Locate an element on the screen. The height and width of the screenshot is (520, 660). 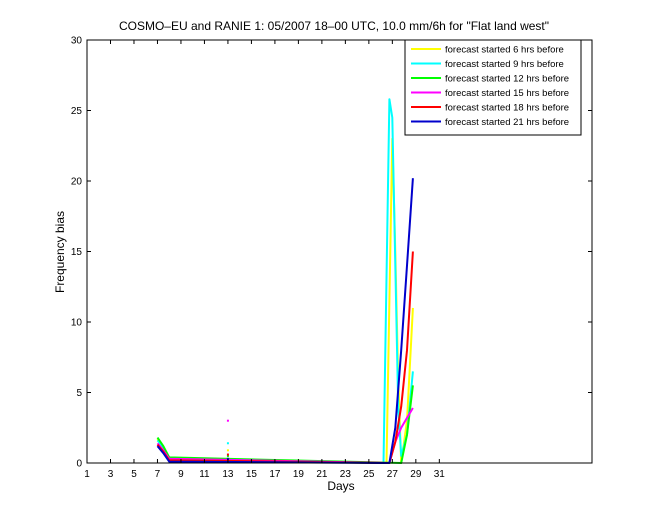
x-tick-label: 15 is located at coordinates (252, 474).